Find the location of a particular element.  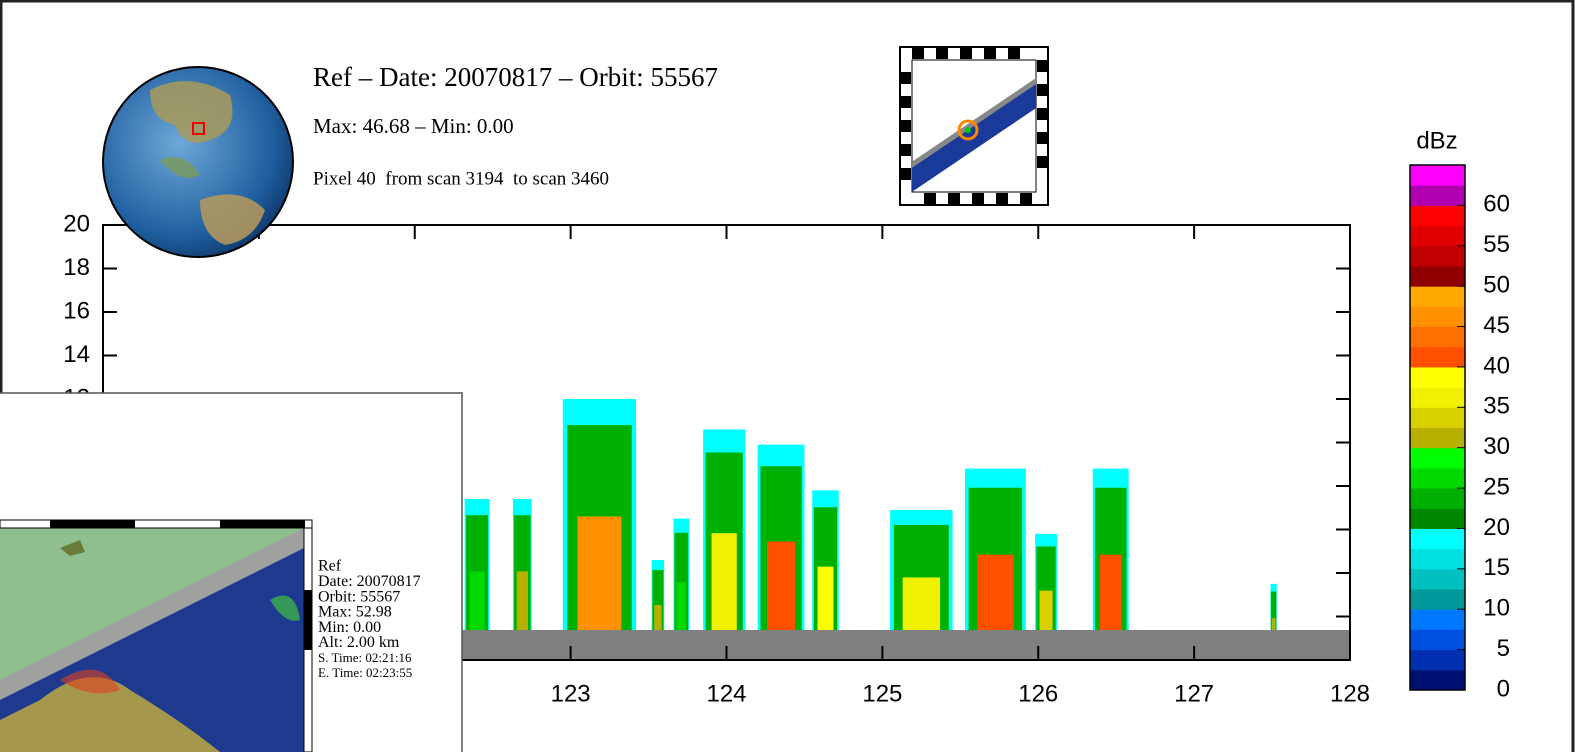

colorbar-tick-label: 15 is located at coordinates (1496, 567).